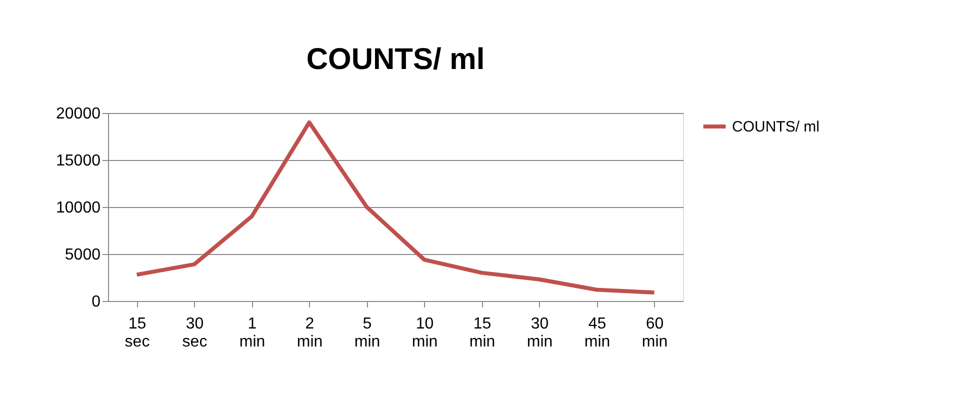 This screenshot has height=416, width=955. What do you see at coordinates (655, 333) in the screenshot?
I see `x-tick-label: 60 min` at bounding box center [655, 333].